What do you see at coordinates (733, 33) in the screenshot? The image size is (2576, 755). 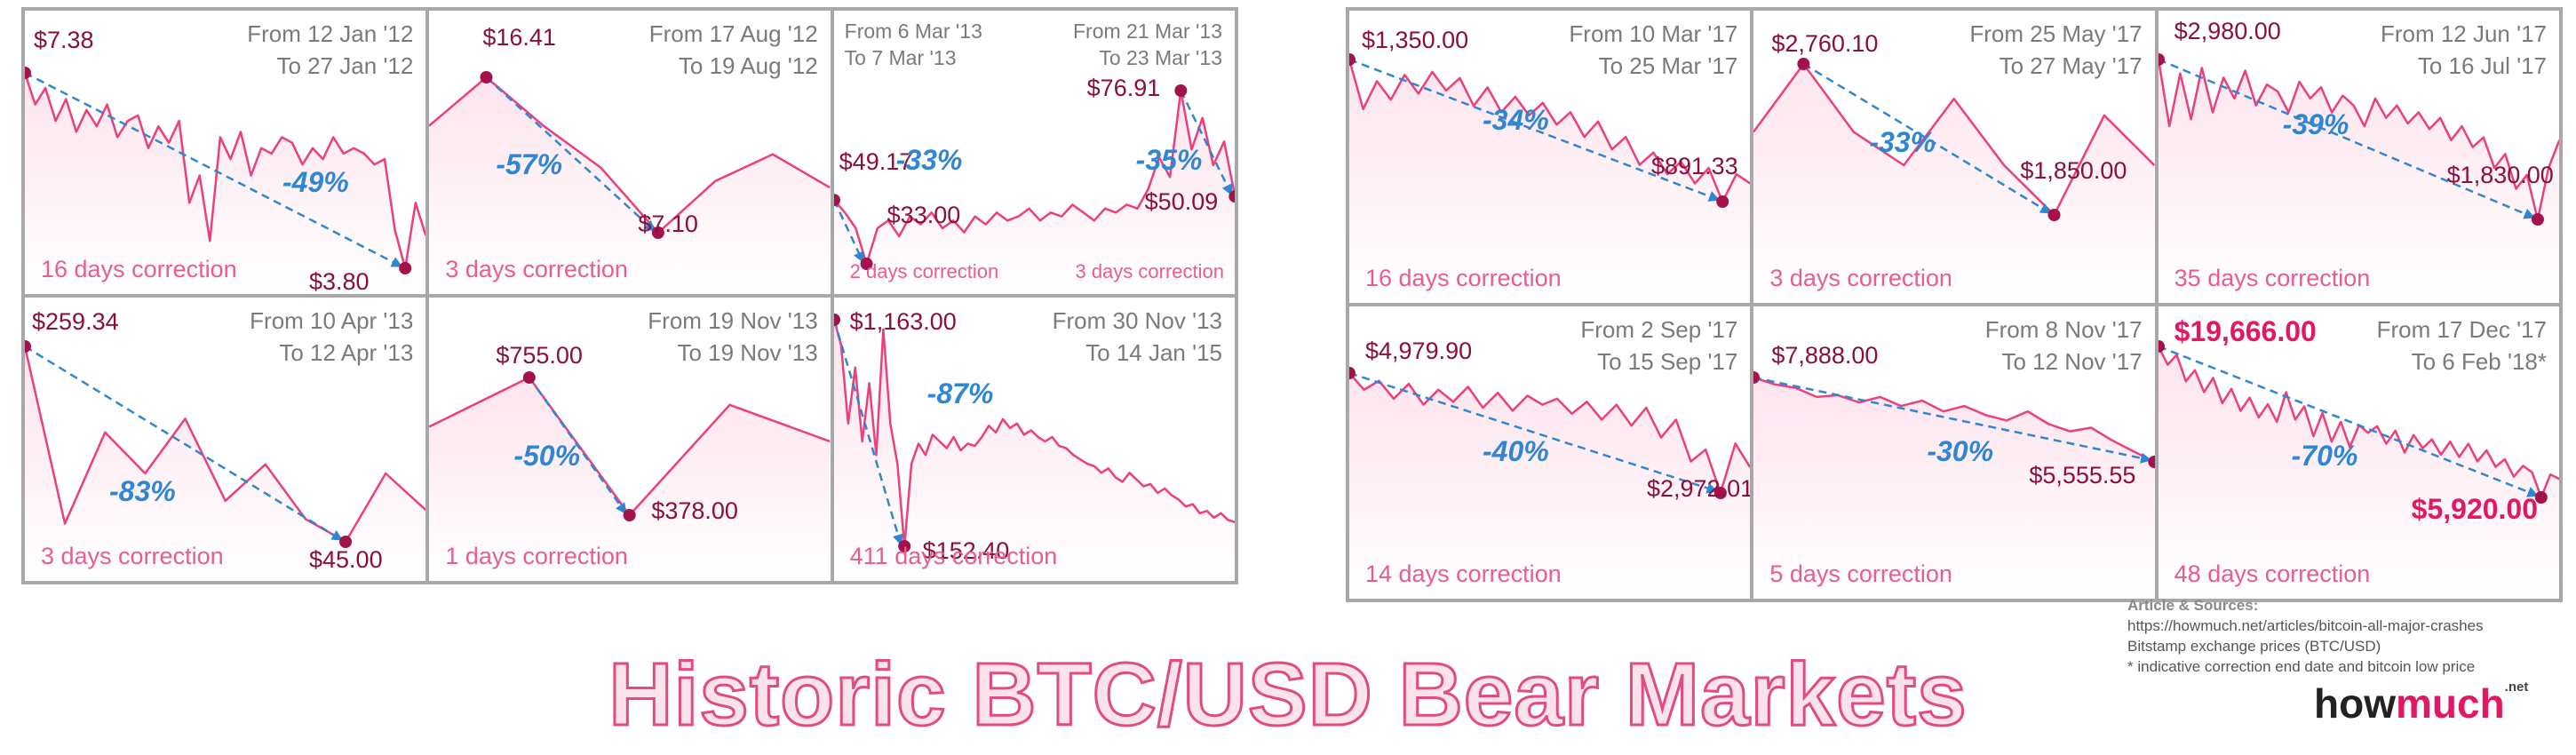 I see `period-from: From 17 Aug '12` at bounding box center [733, 33].